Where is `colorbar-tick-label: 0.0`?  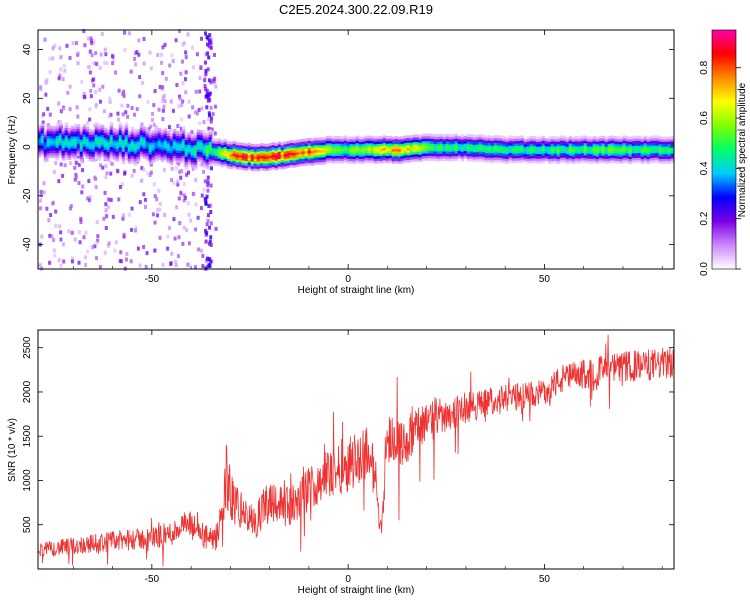 colorbar-tick-label: 0.0 is located at coordinates (704, 269).